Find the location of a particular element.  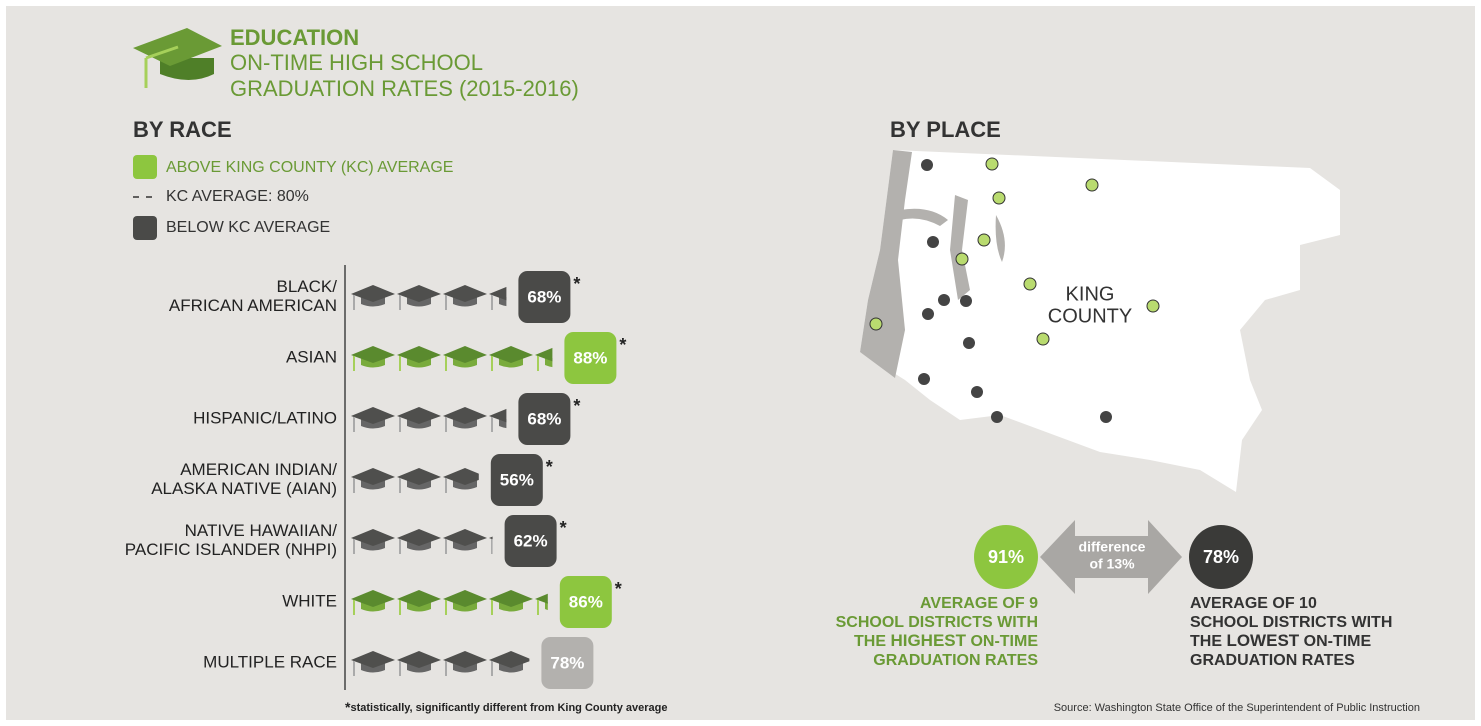

caption-line: THE HIGHEST ON-TIME is located at coordinates (946, 640).